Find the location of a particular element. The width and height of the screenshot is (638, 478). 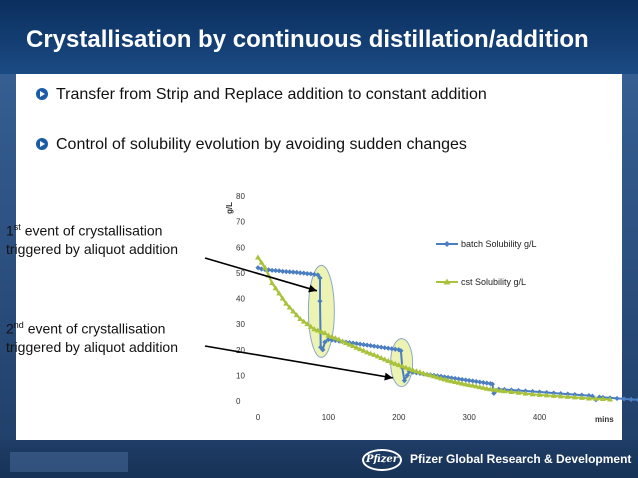

callout-arrow-second is located at coordinates (298, 362).